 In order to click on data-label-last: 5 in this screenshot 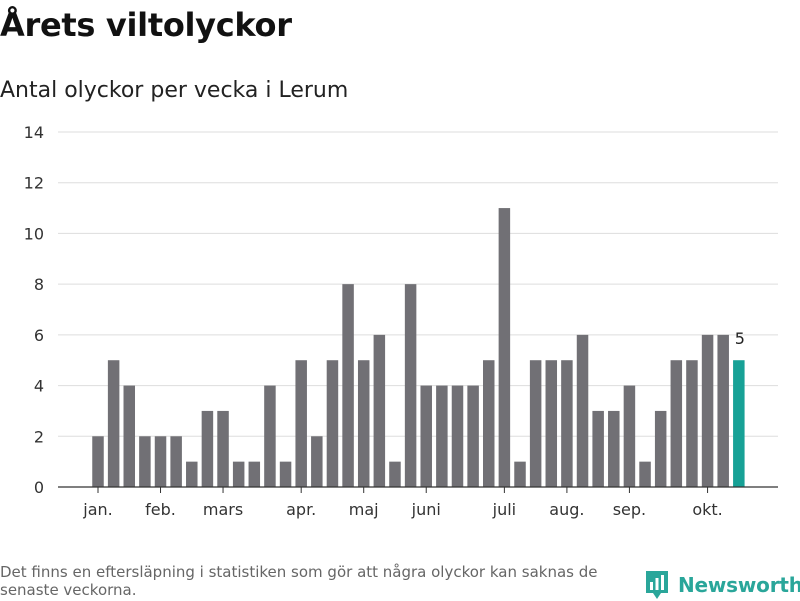, I will do `click(740, 338)`.